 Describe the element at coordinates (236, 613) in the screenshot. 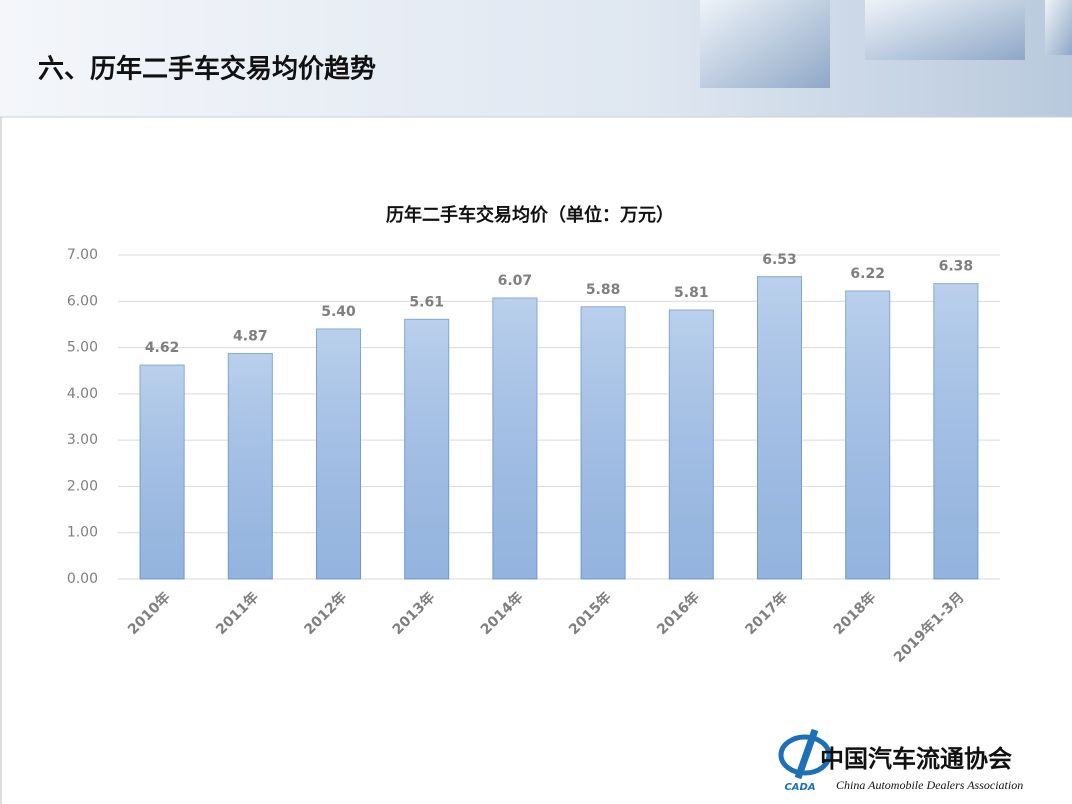

I see `x-tick-label: 2011年` at that location.